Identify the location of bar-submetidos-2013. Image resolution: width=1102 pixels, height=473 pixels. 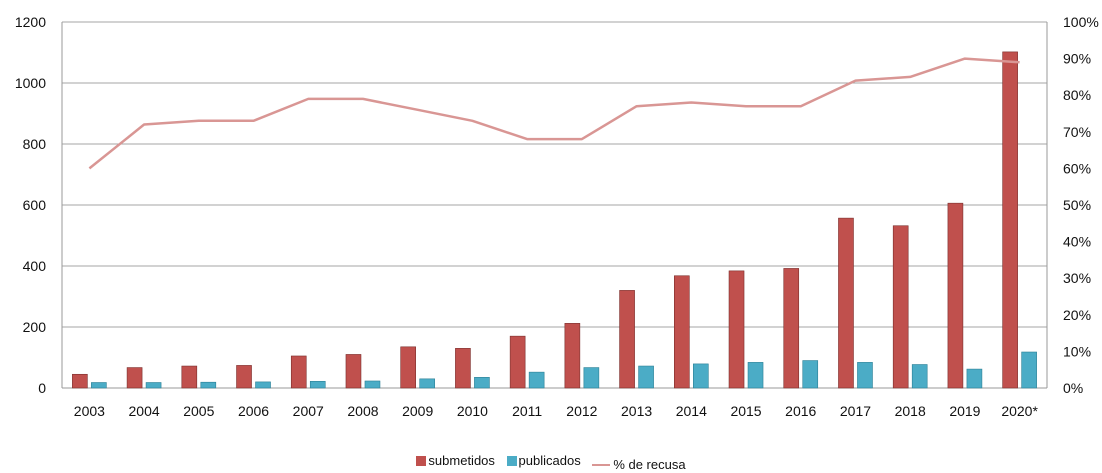
(627, 339).